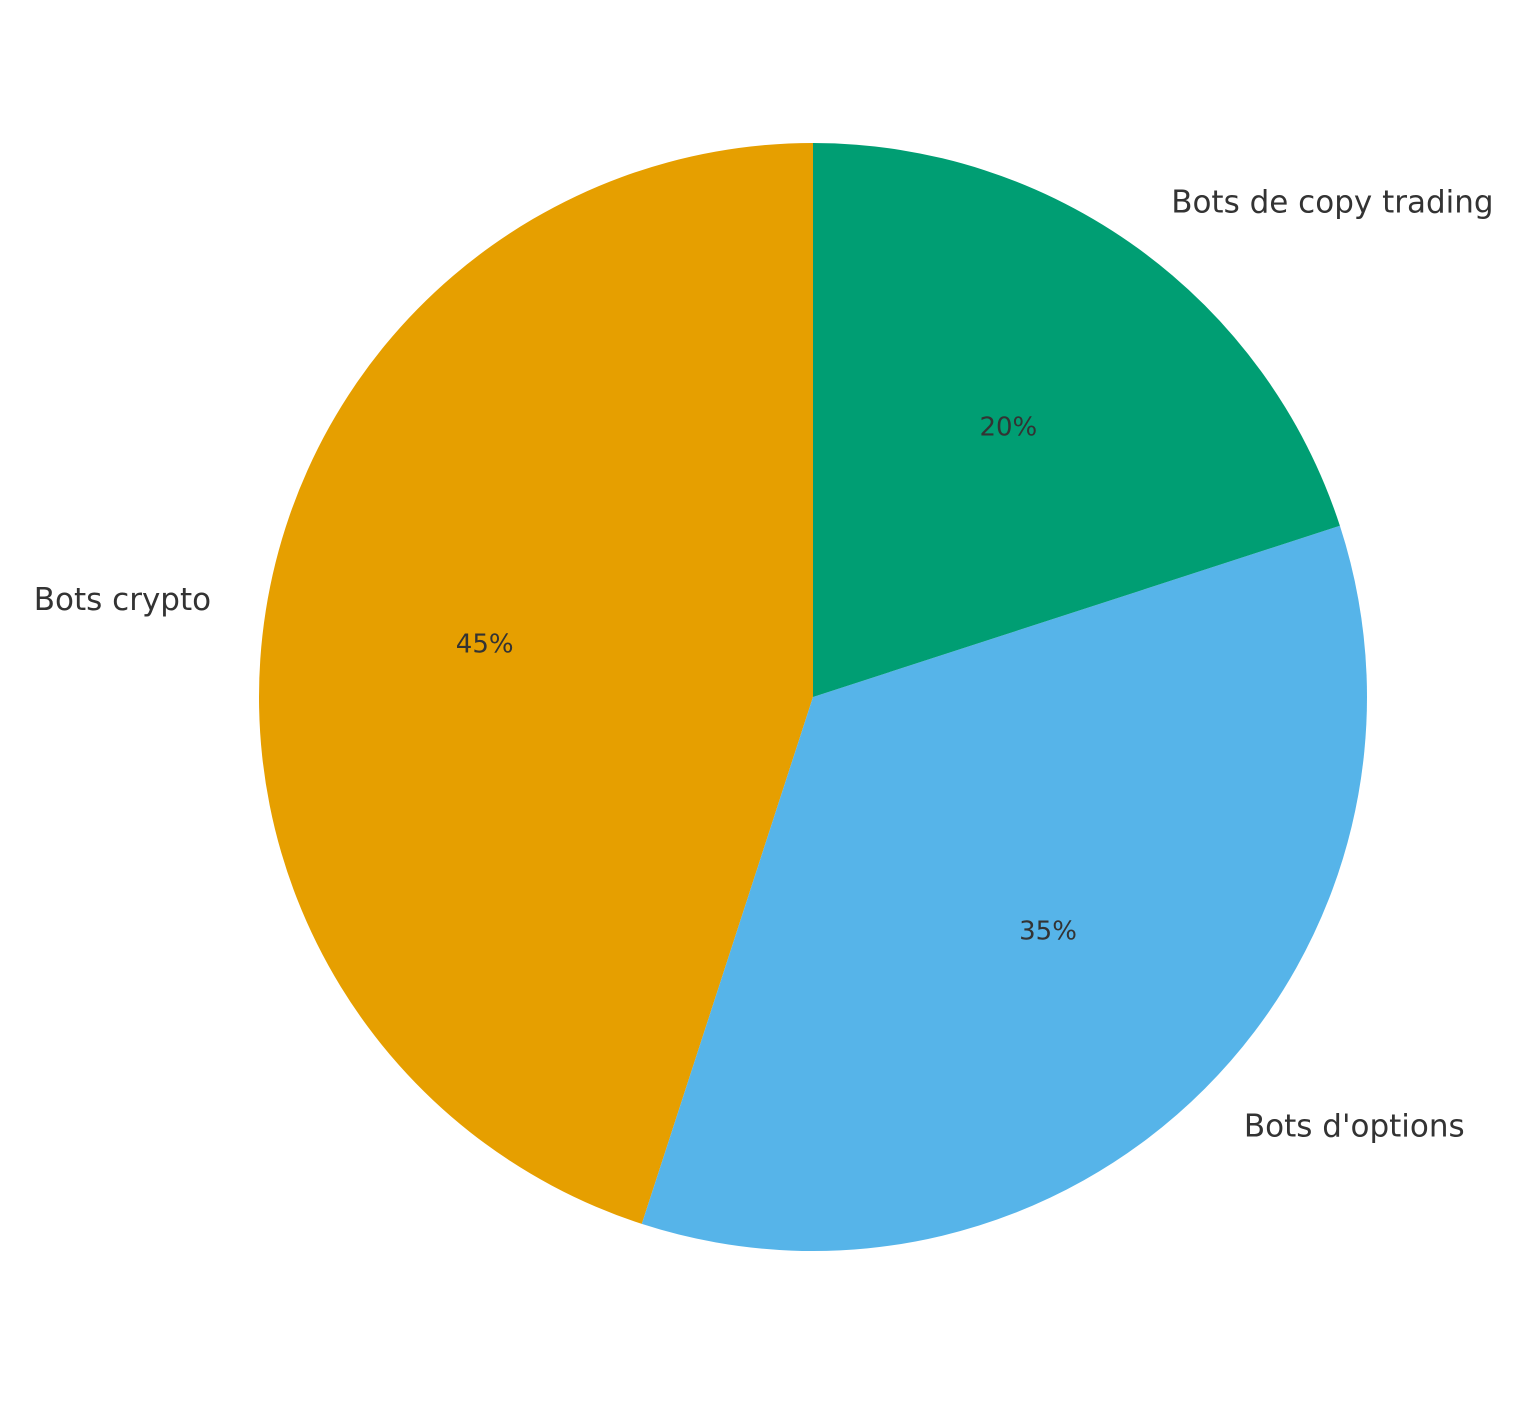  What do you see at coordinates (485, 645) in the screenshot?
I see `value-label: 45%` at bounding box center [485, 645].